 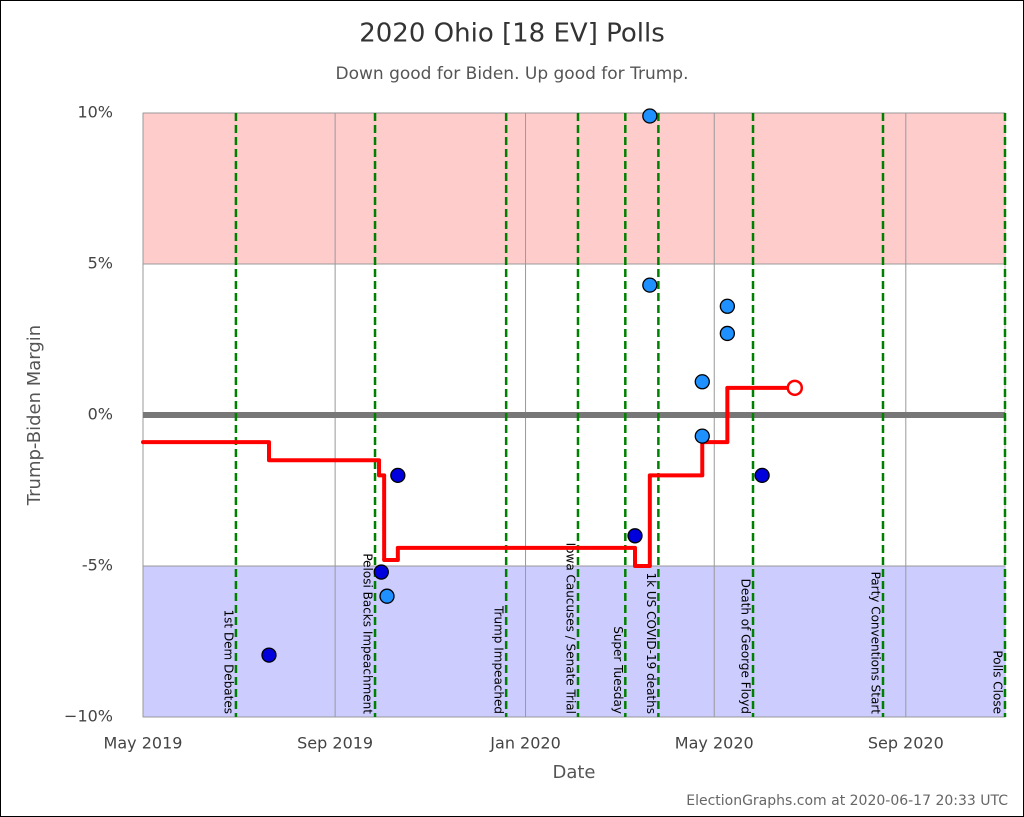 I want to click on x-tick-label: Sep 2019, so click(x=335, y=743).